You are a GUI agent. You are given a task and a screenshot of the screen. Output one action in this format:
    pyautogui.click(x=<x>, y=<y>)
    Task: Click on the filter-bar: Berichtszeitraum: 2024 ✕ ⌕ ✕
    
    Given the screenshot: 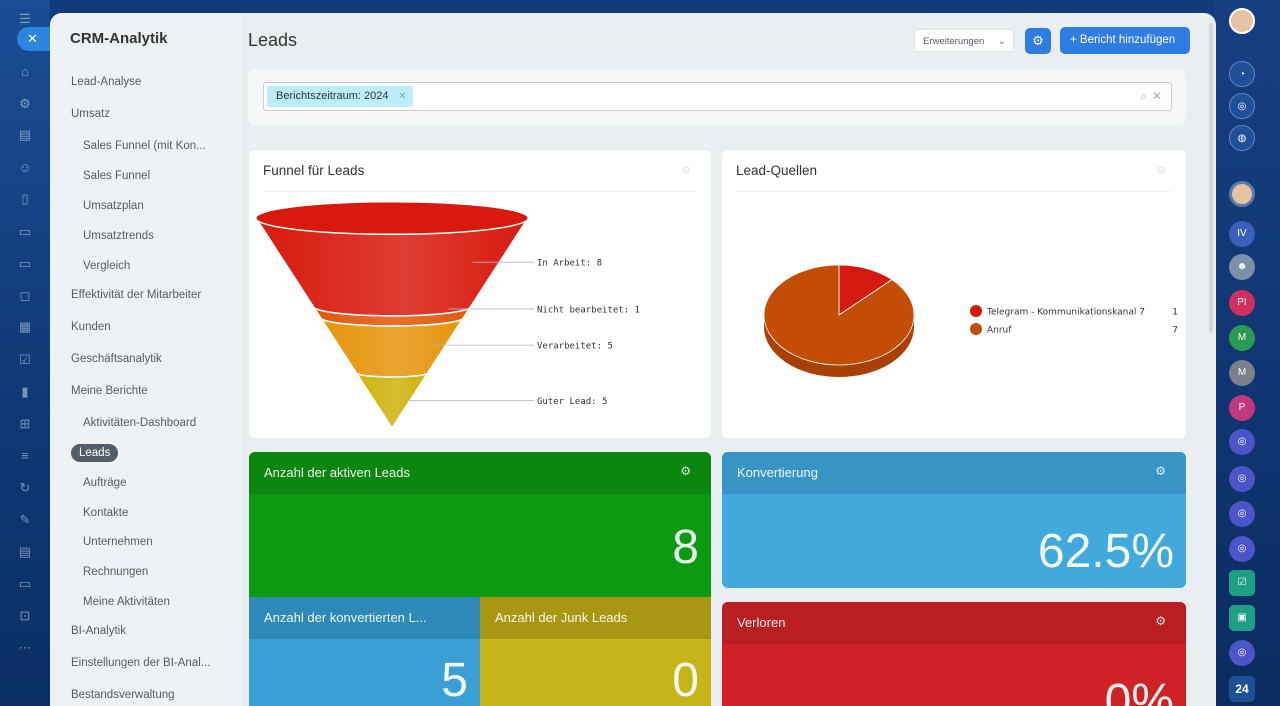 What is the action you would take?
    pyautogui.click(x=717, y=97)
    